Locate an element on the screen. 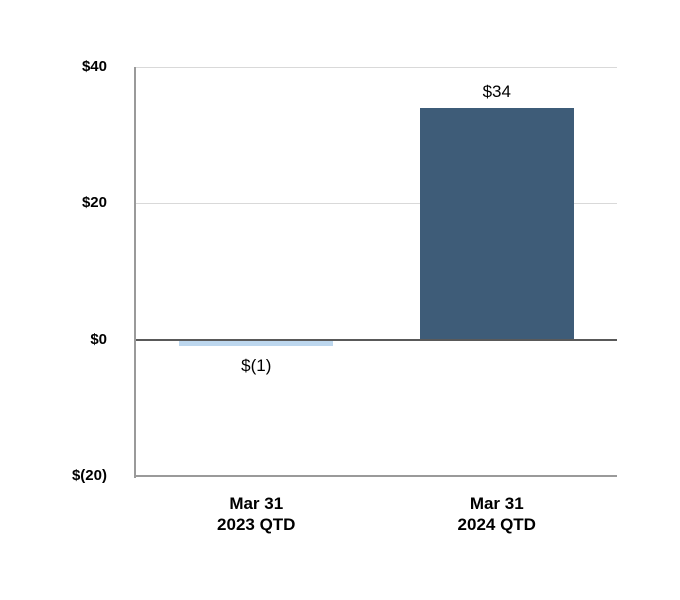 Image resolution: width=680 pixels, height=600 pixels. x-category-label: Mar 31 2024 QTD is located at coordinates (497, 514).